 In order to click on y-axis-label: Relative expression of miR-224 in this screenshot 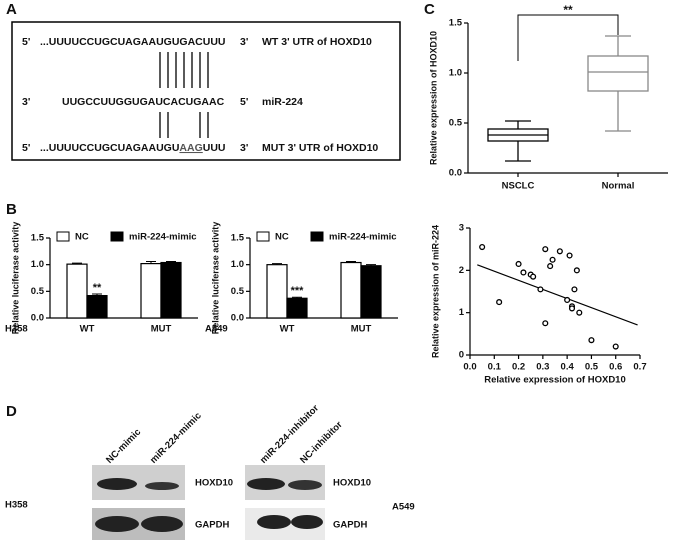, I will do `click(435, 291)`.